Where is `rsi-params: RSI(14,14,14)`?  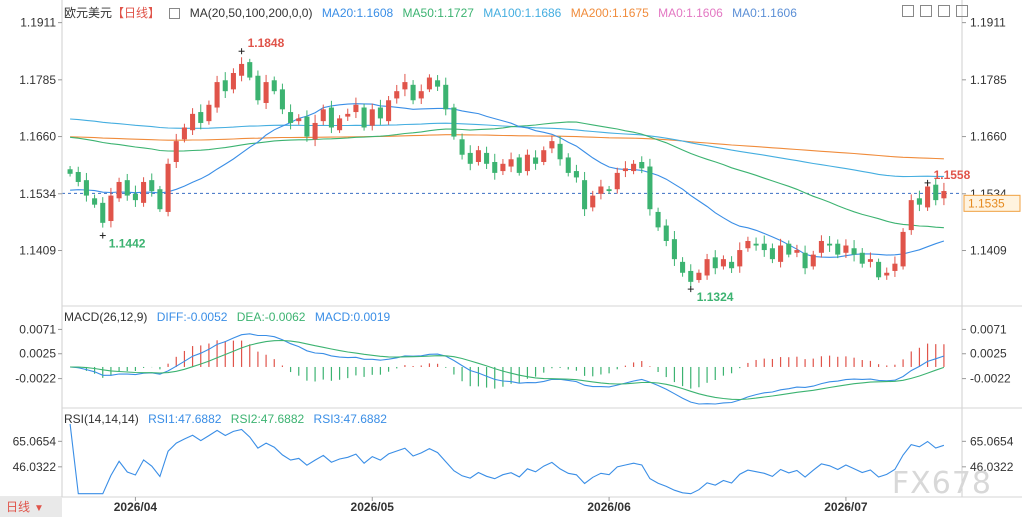 rsi-params: RSI(14,14,14) is located at coordinates (101, 419).